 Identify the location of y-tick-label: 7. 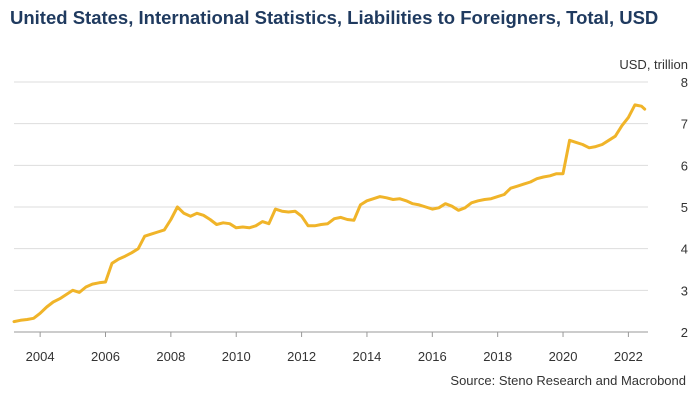
(684, 124).